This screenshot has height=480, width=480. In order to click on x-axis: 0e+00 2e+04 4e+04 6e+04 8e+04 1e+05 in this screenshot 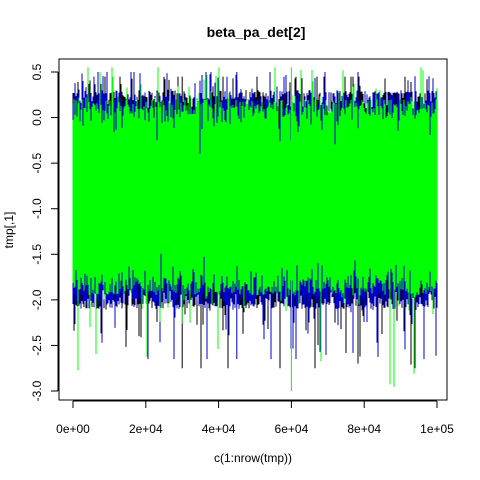, I will do `click(255, 418)`.